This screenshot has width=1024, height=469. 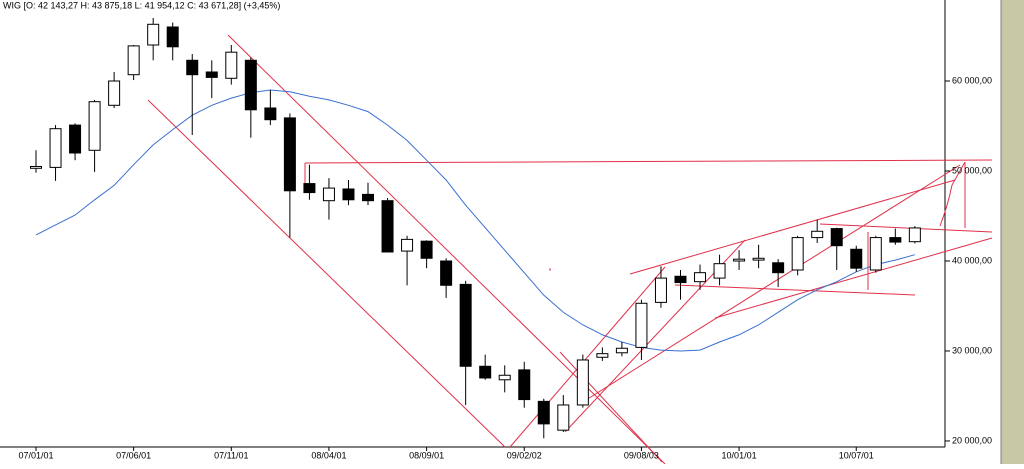 I want to click on x-tick-label: 07/06/01, so click(x=133, y=455).